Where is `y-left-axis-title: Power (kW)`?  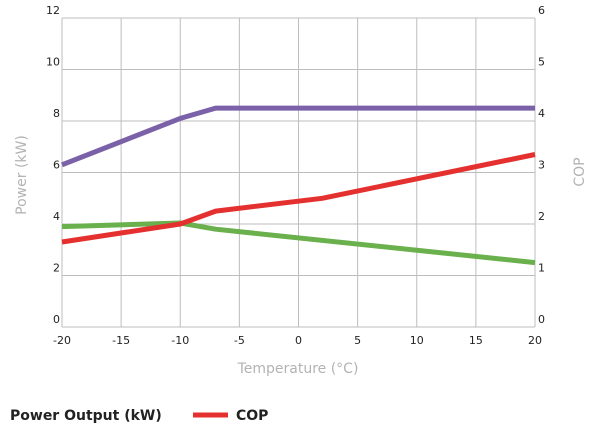
y-left-axis-title: Power (kW) is located at coordinates (22, 175).